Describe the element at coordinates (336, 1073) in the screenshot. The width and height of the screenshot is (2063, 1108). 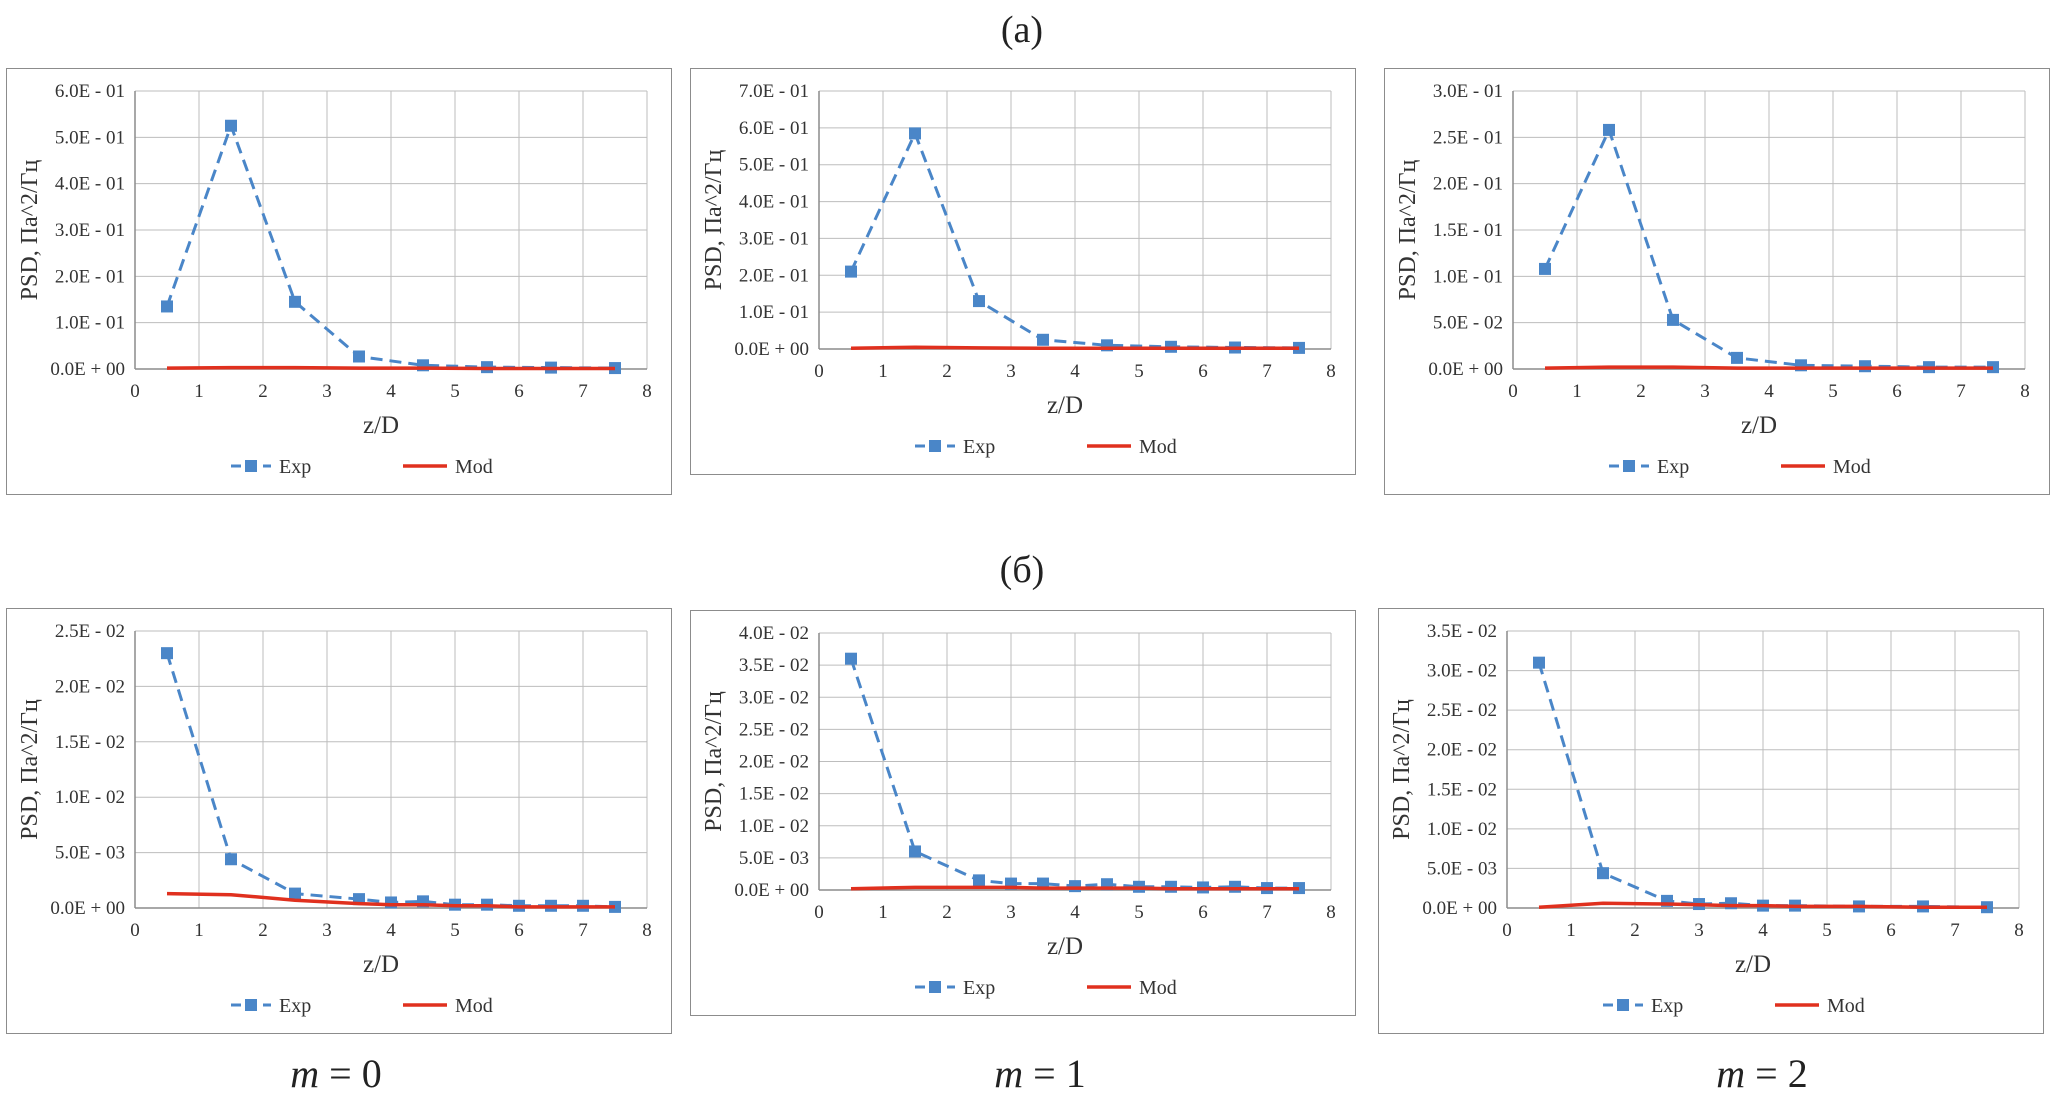
I see `column-label-m0: m = 0` at that location.